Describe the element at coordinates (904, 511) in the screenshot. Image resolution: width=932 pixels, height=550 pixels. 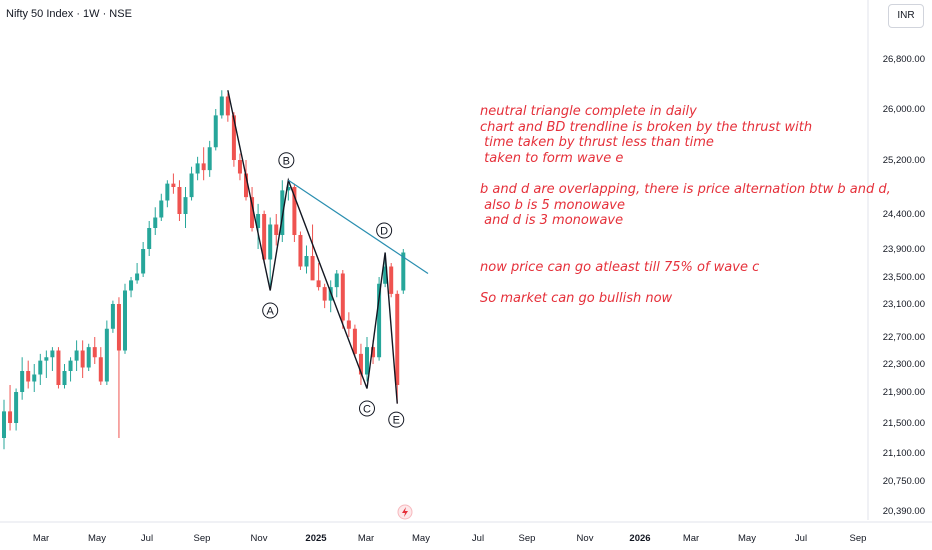
I see `y-tick-label: 20,390.00` at that location.